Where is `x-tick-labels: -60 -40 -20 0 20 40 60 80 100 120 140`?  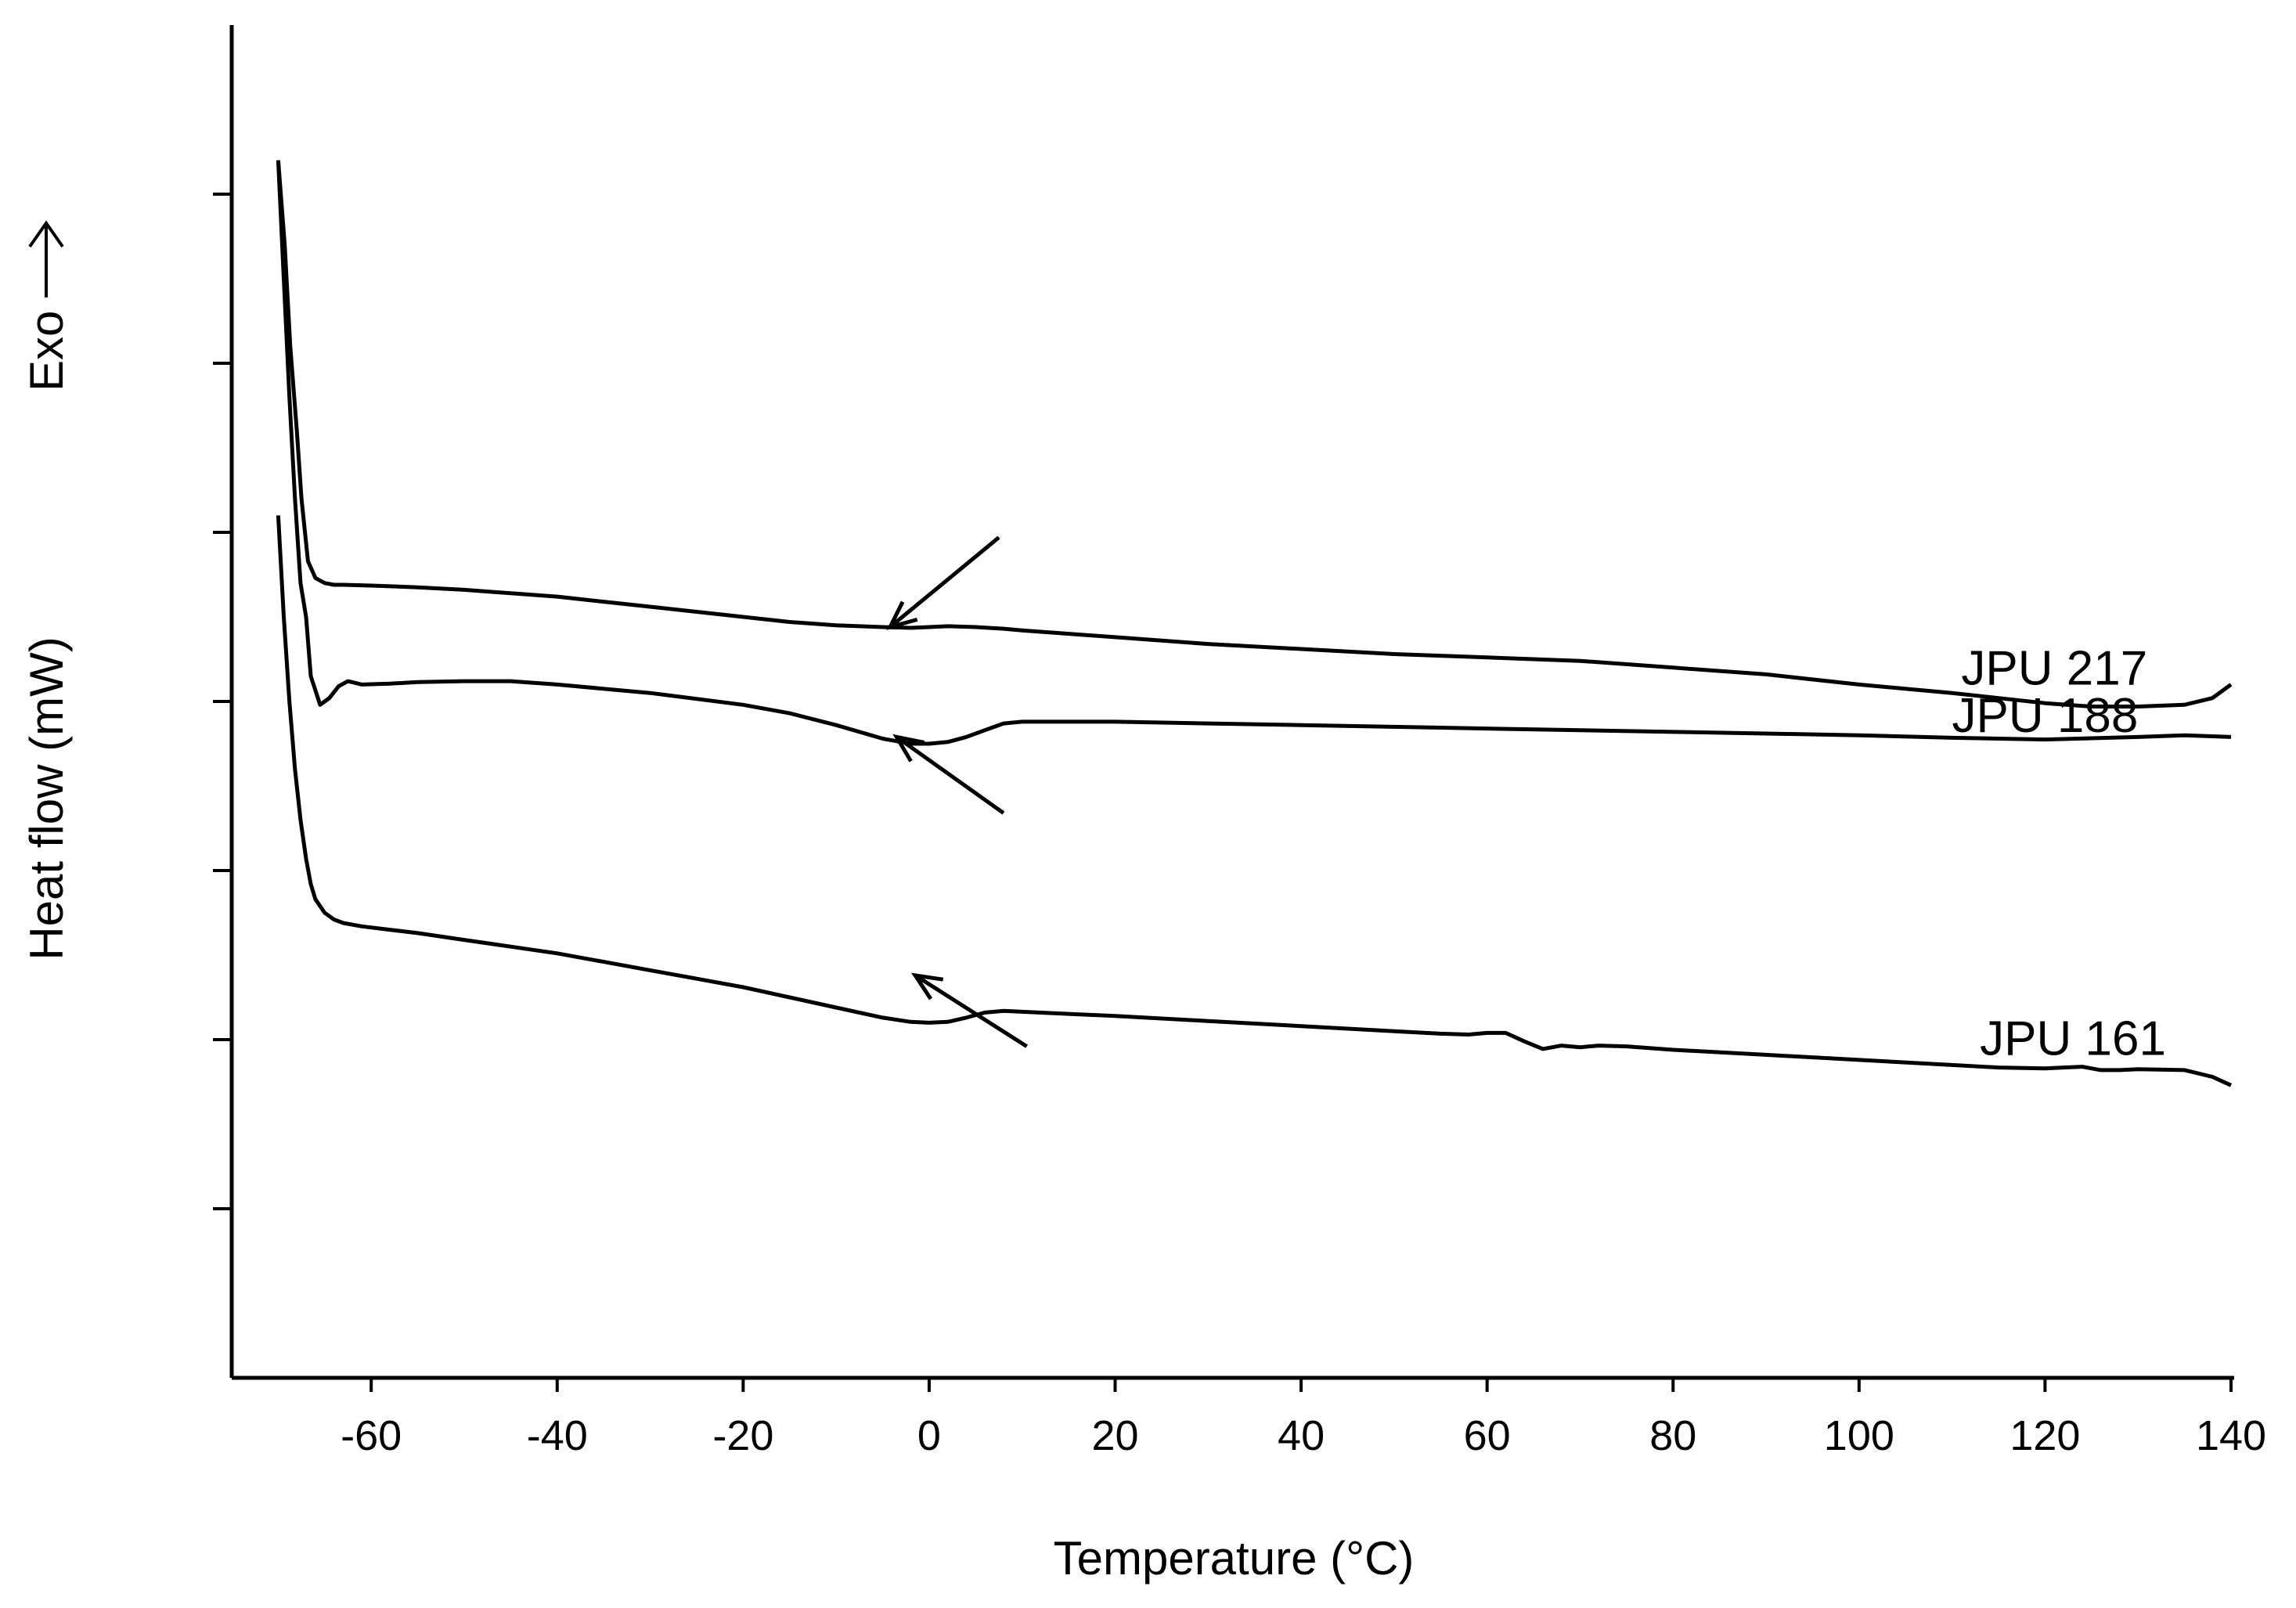 x-tick-labels: -60 -40 -20 0 20 40 60 80 100 120 140 is located at coordinates (1303, 1435).